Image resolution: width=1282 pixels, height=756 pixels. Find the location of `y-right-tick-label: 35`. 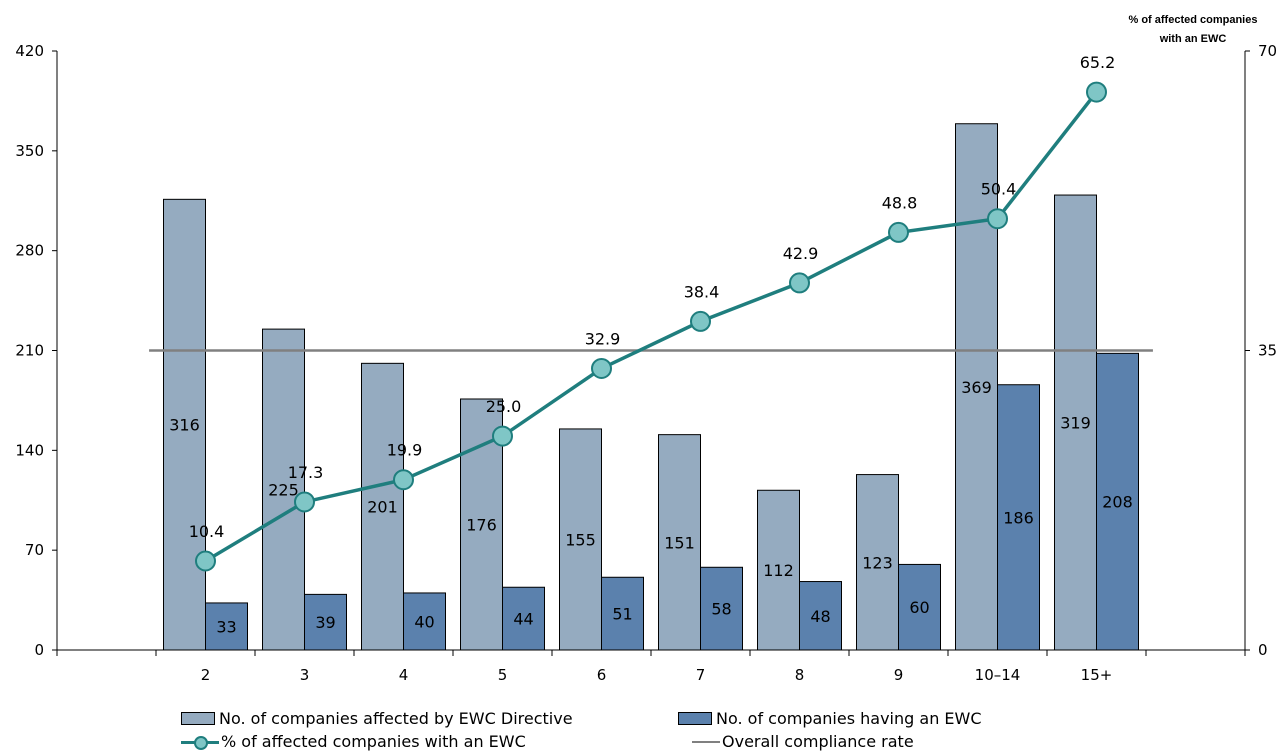

y-right-tick-label: 35 is located at coordinates (1267, 351).